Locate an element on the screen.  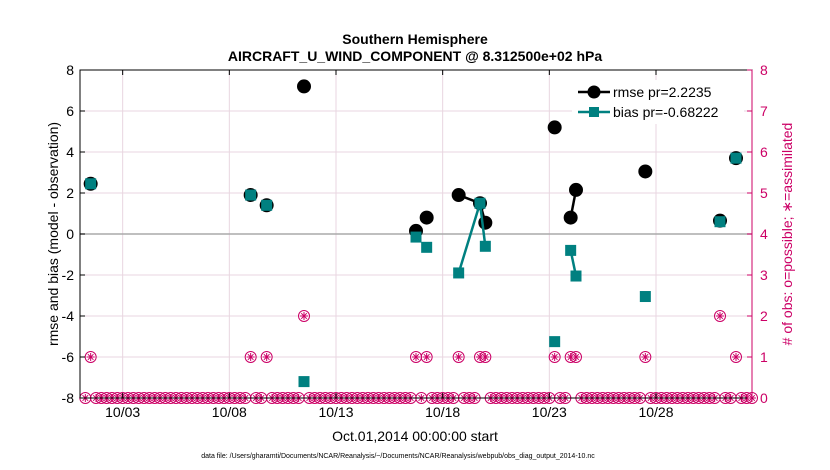
y-tick-label: -4 is located at coordinates (68, 316).